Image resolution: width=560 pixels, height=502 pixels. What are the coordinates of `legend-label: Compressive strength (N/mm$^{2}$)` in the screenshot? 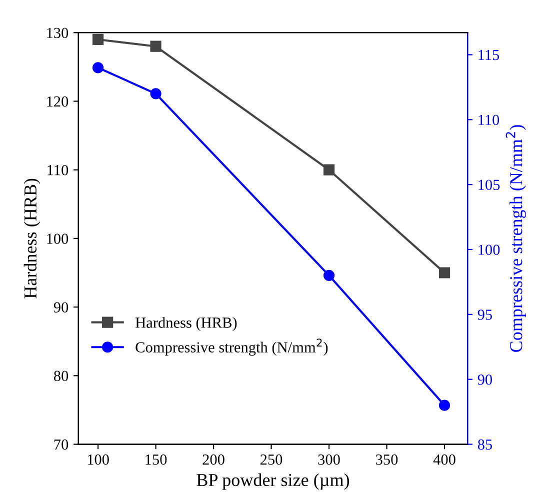 It's located at (232, 347).